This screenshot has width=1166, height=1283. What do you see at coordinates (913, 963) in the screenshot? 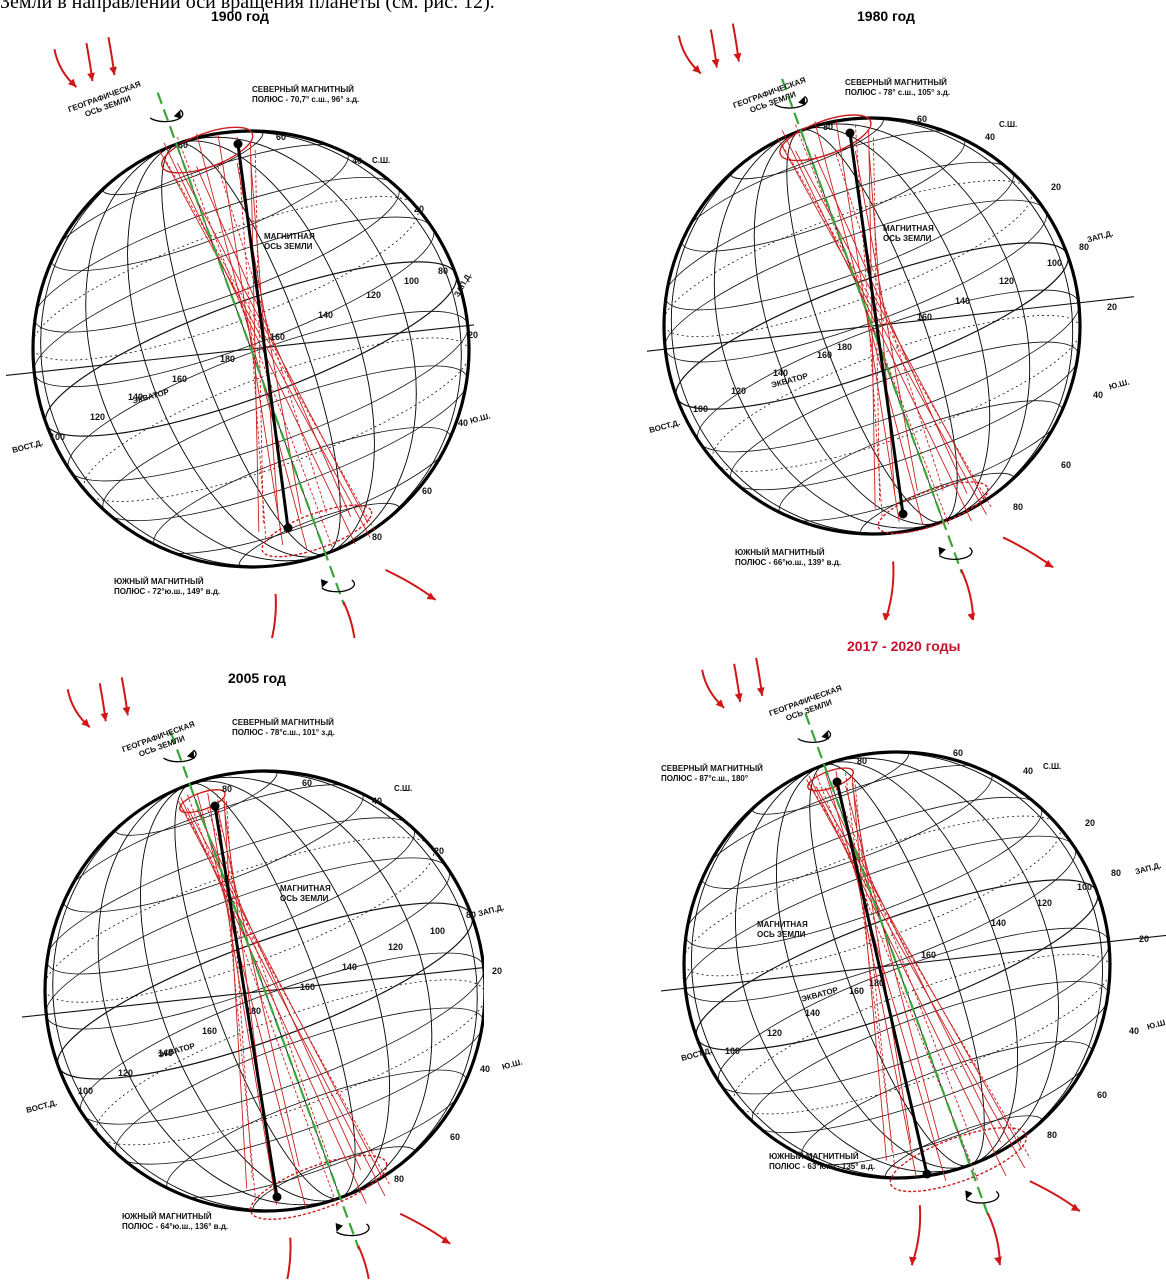
I see `equator-extension` at bounding box center [913, 963].